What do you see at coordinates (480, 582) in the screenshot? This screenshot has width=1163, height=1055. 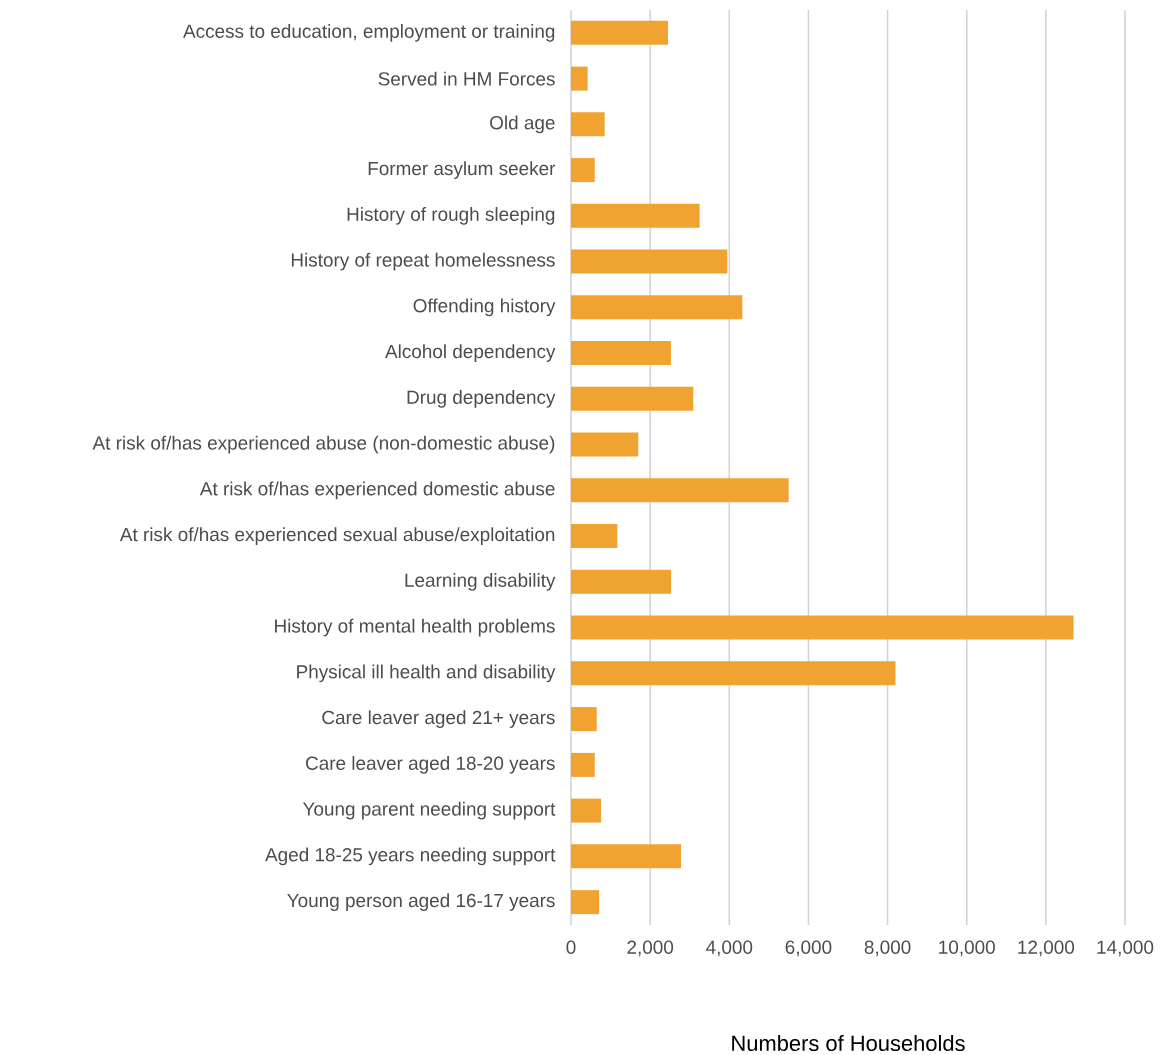 I see `y-tick-label: Learning disability` at bounding box center [480, 582].